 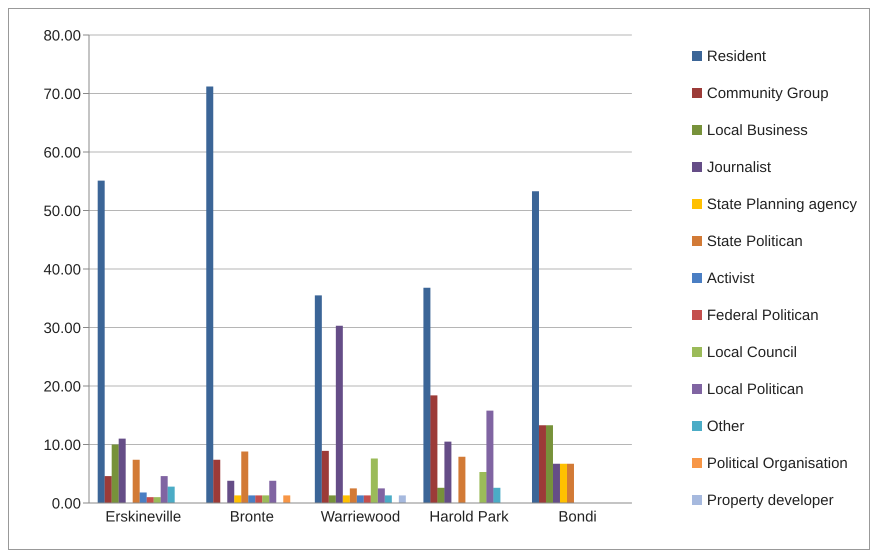 What do you see at coordinates (736, 56) in the screenshot?
I see `legend-label: Resident` at bounding box center [736, 56].